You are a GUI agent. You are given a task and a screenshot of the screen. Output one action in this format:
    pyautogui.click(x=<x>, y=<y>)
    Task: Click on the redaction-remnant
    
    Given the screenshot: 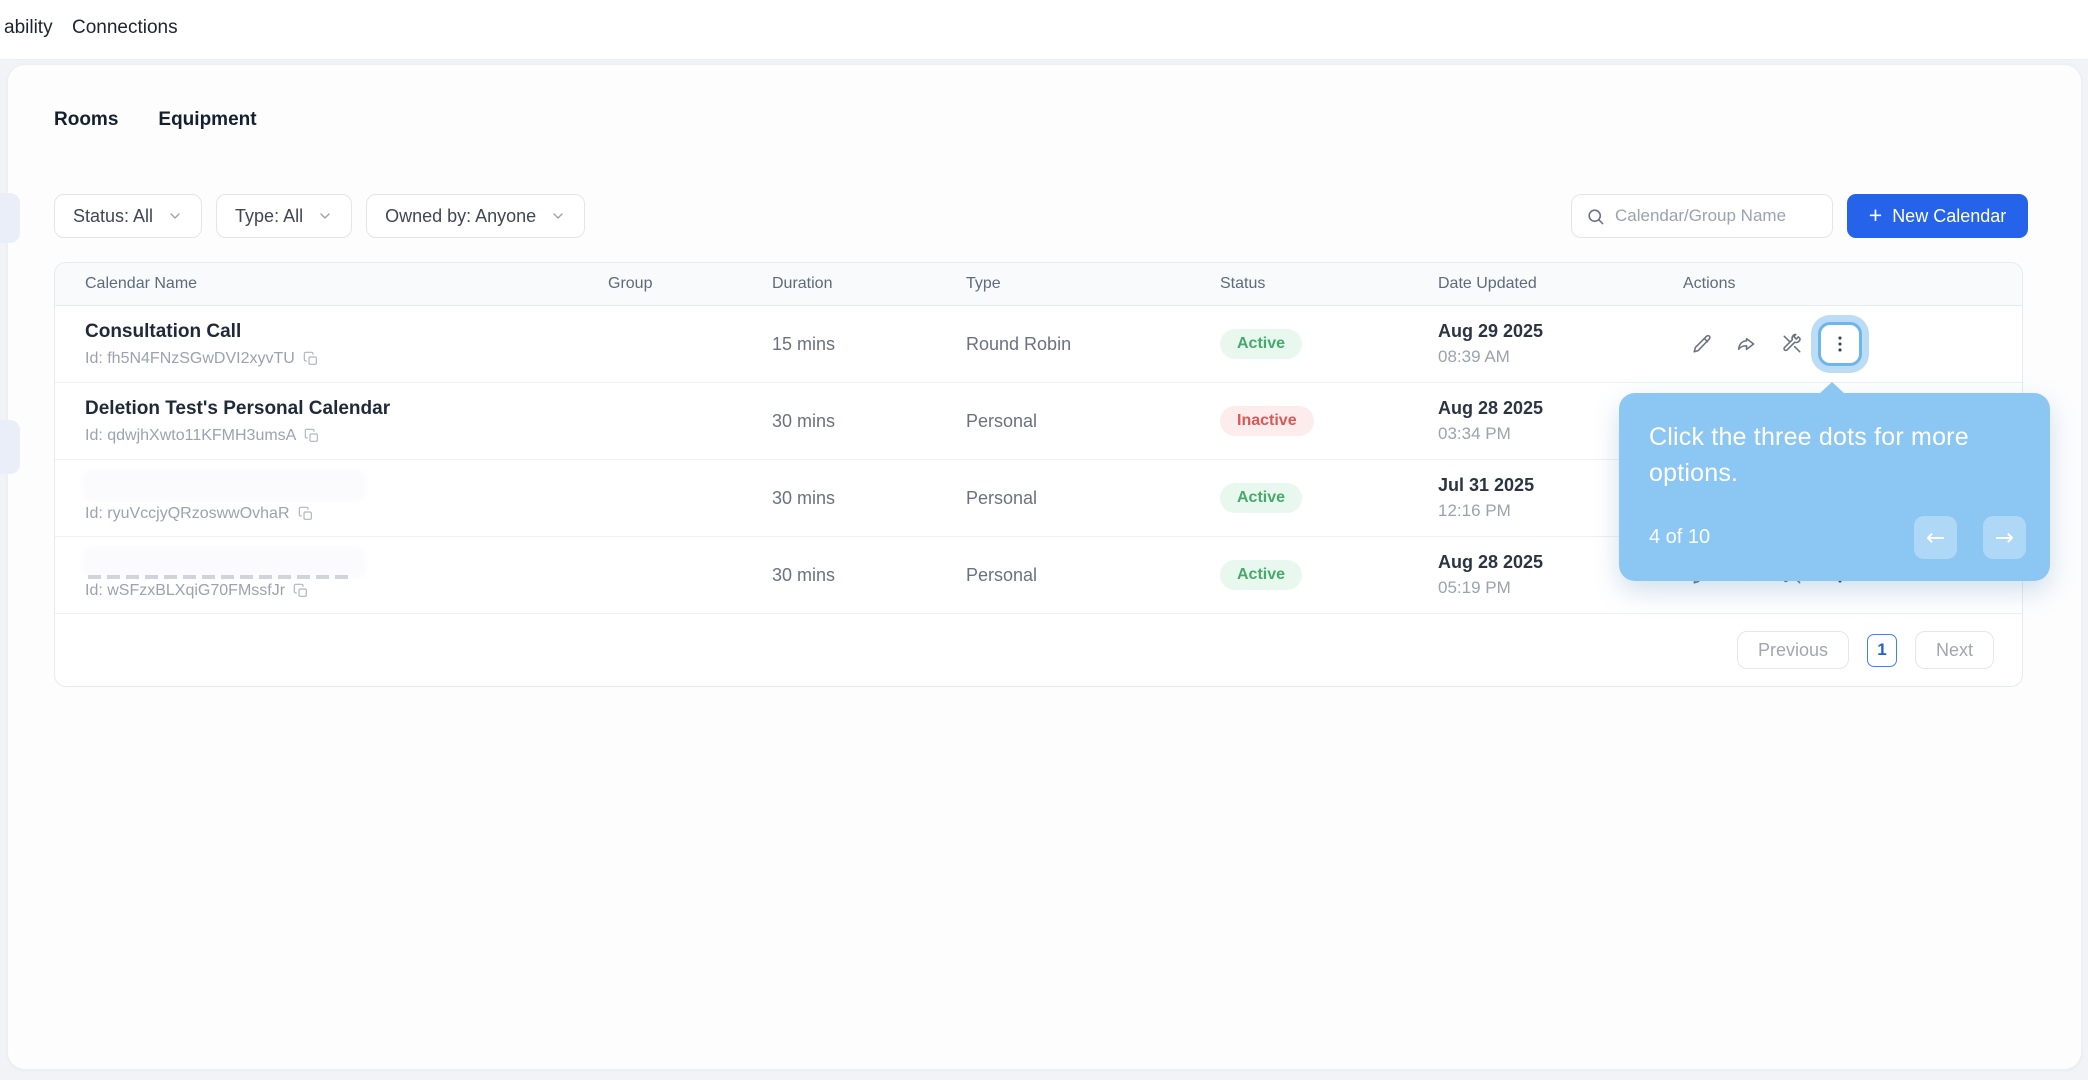 What is the action you would take?
    pyautogui.click(x=219, y=577)
    